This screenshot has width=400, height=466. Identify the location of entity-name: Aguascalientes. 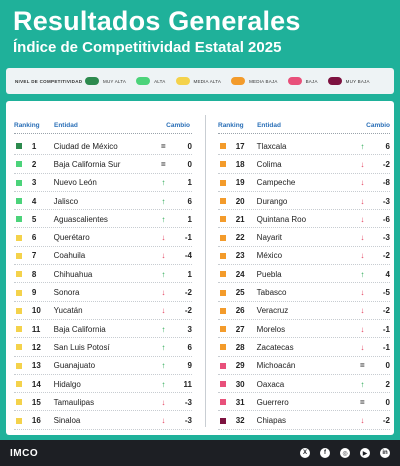
(80, 219).